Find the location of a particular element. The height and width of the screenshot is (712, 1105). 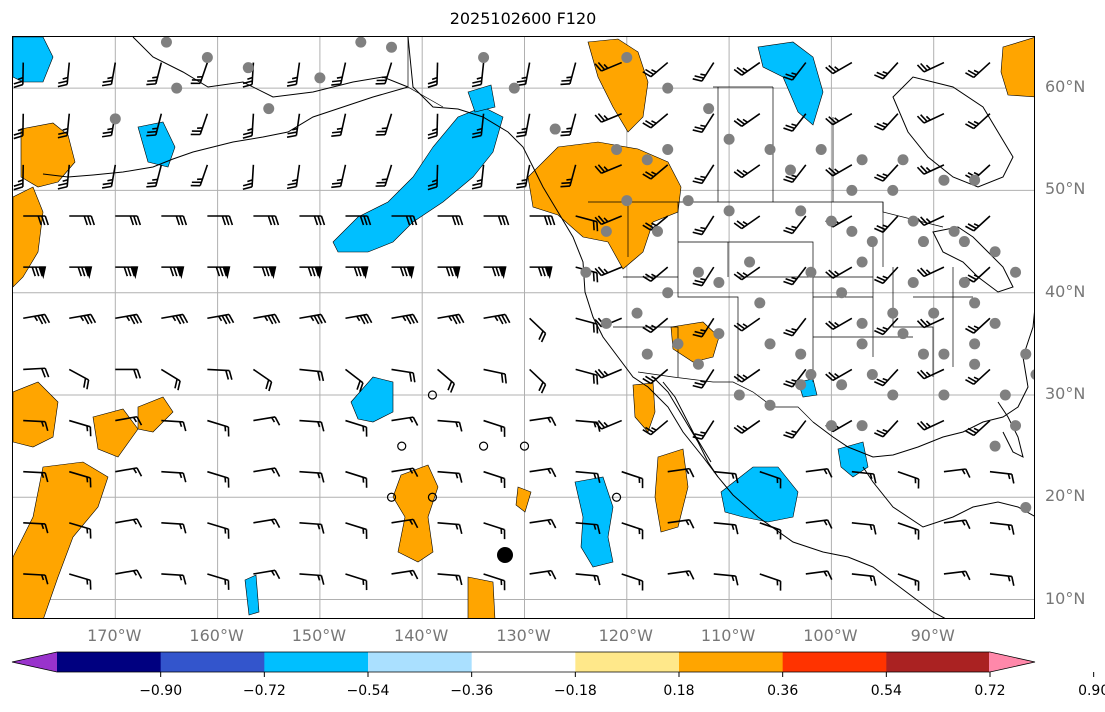

tropical-cyclone-marker is located at coordinates (505, 555).